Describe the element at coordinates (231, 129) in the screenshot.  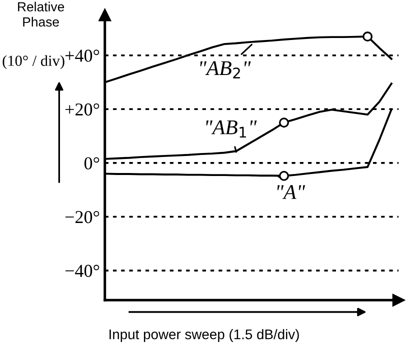
I see `annotation: "AB$_{1}$"` at that location.